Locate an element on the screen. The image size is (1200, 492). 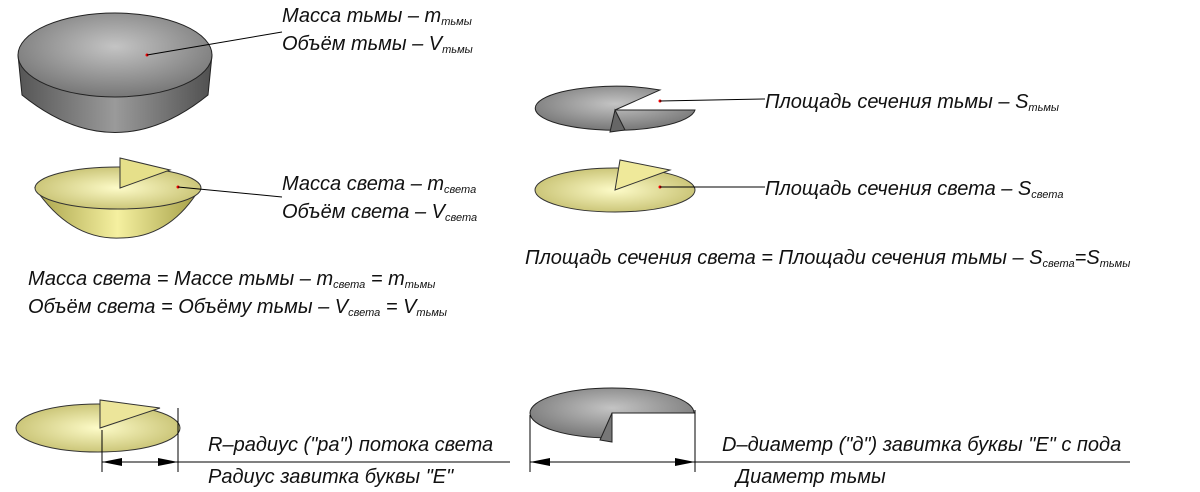
text: Объём света = Объёму тьмы – V is located at coordinates (189, 307).